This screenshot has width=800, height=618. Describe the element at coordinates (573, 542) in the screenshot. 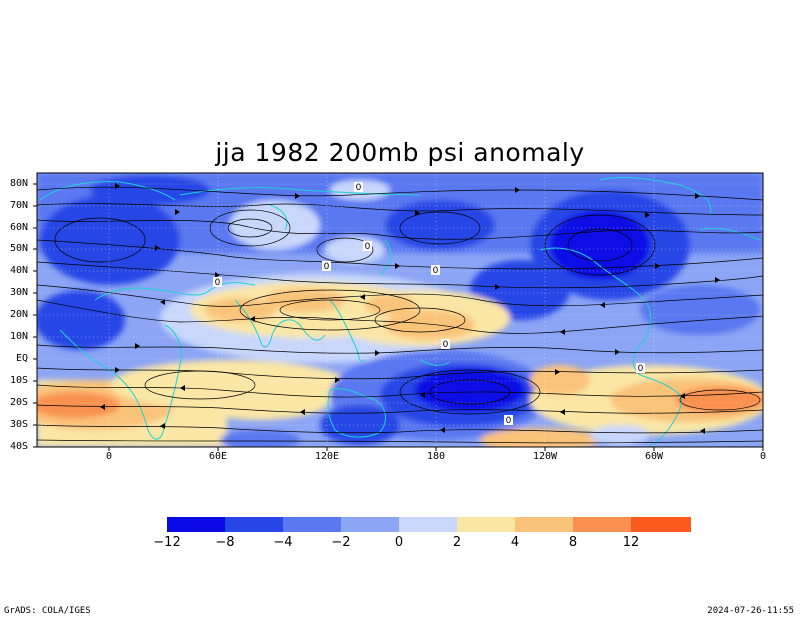

I see `colorbar-label-8: 8` at that location.